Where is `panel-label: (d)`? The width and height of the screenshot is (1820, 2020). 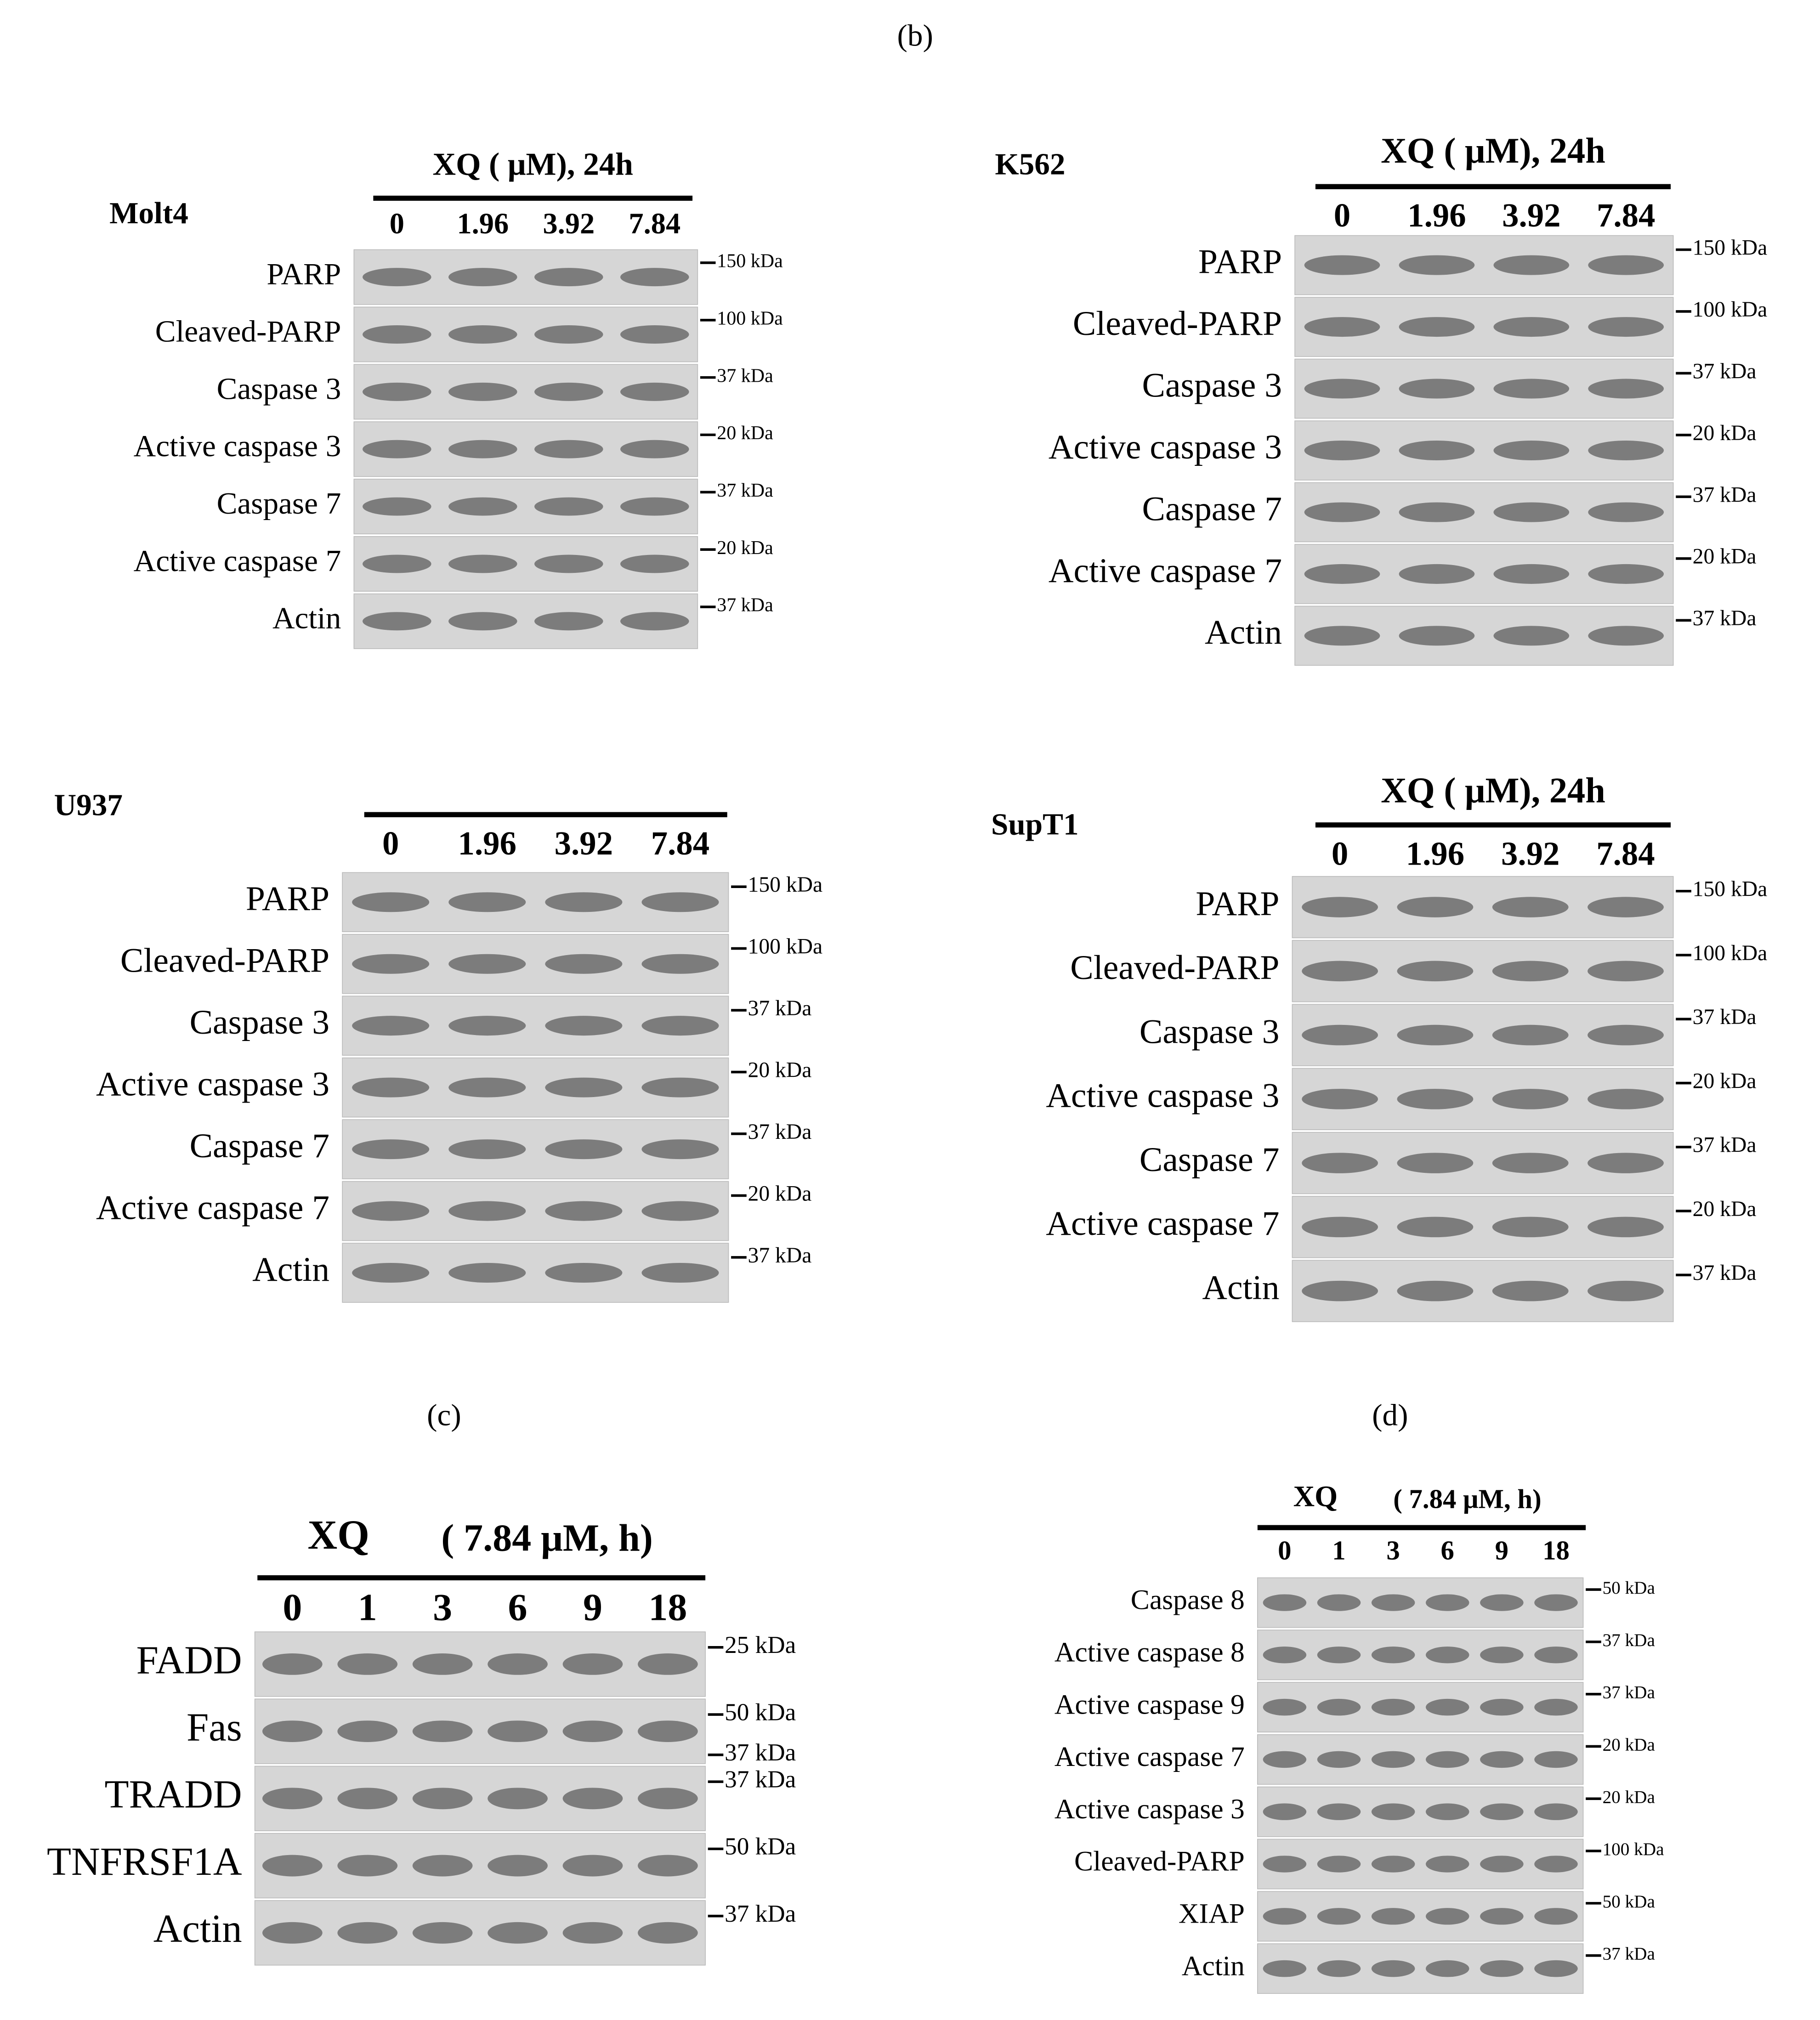 panel-label: (d) is located at coordinates (1390, 1415).